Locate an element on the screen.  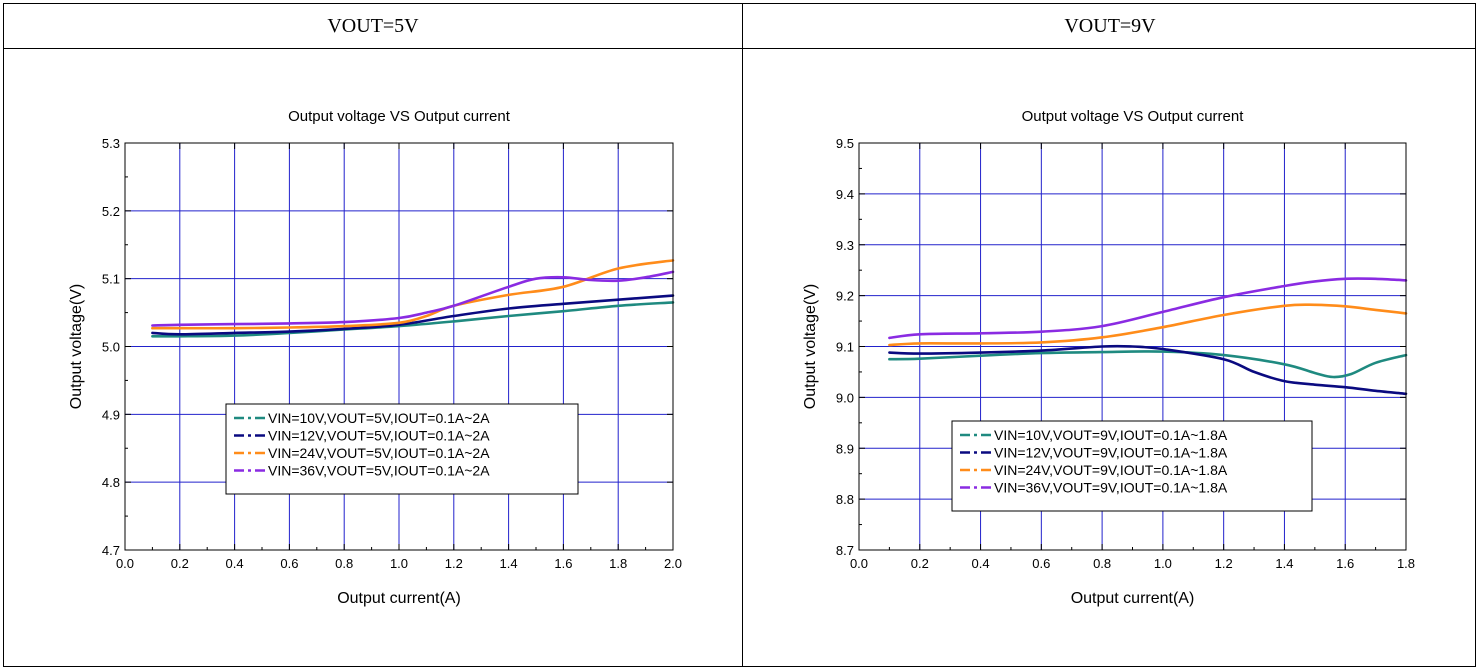
y-tick-label: 4.8 is located at coordinates (111, 482).